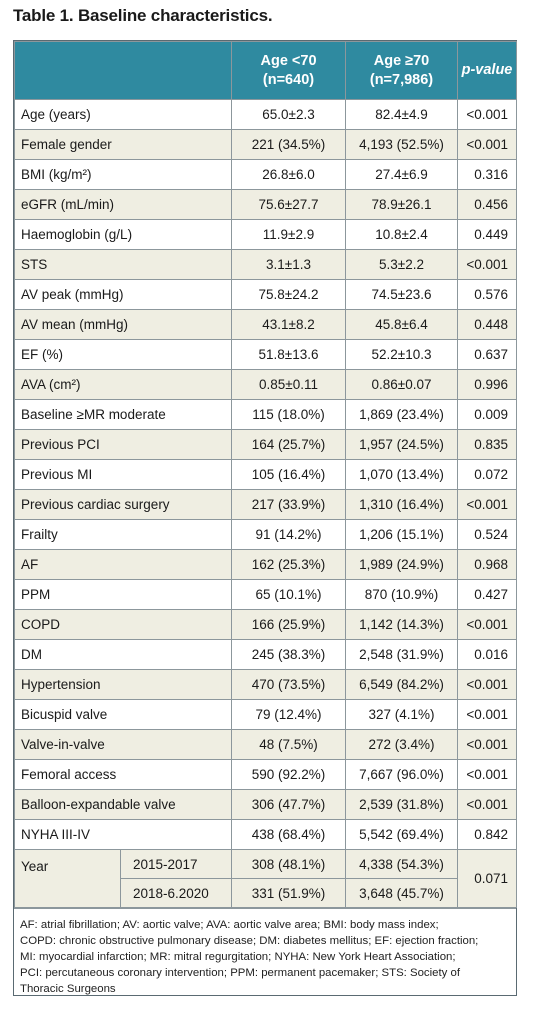  Describe the element at coordinates (401, 324) in the screenshot. I see `value-age-70-plus: 45.8±6.4` at that location.